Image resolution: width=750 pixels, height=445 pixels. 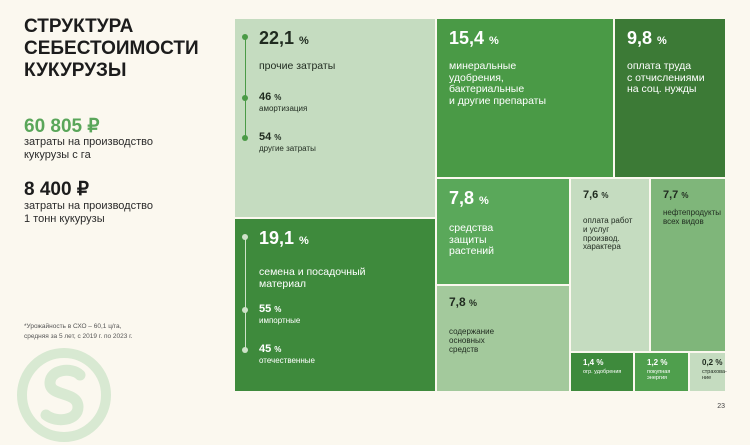 I want to click on treemap-label-10: страхова- ние, so click(x=714, y=375).